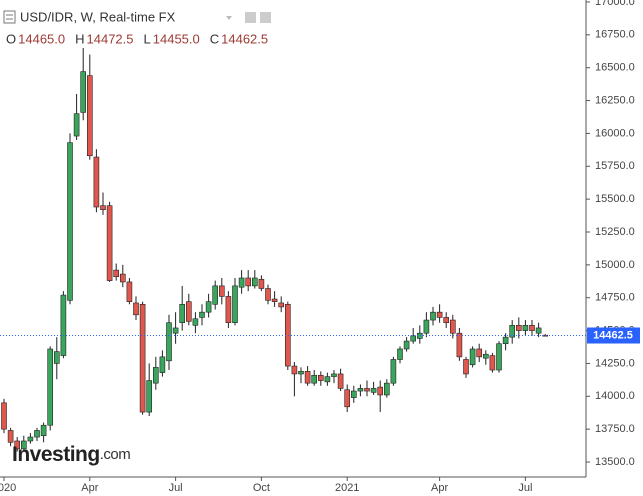 The height and width of the screenshot is (496, 643). Describe the element at coordinates (79, 38) in the screenshot. I see `ohlc-label: H` at that location.